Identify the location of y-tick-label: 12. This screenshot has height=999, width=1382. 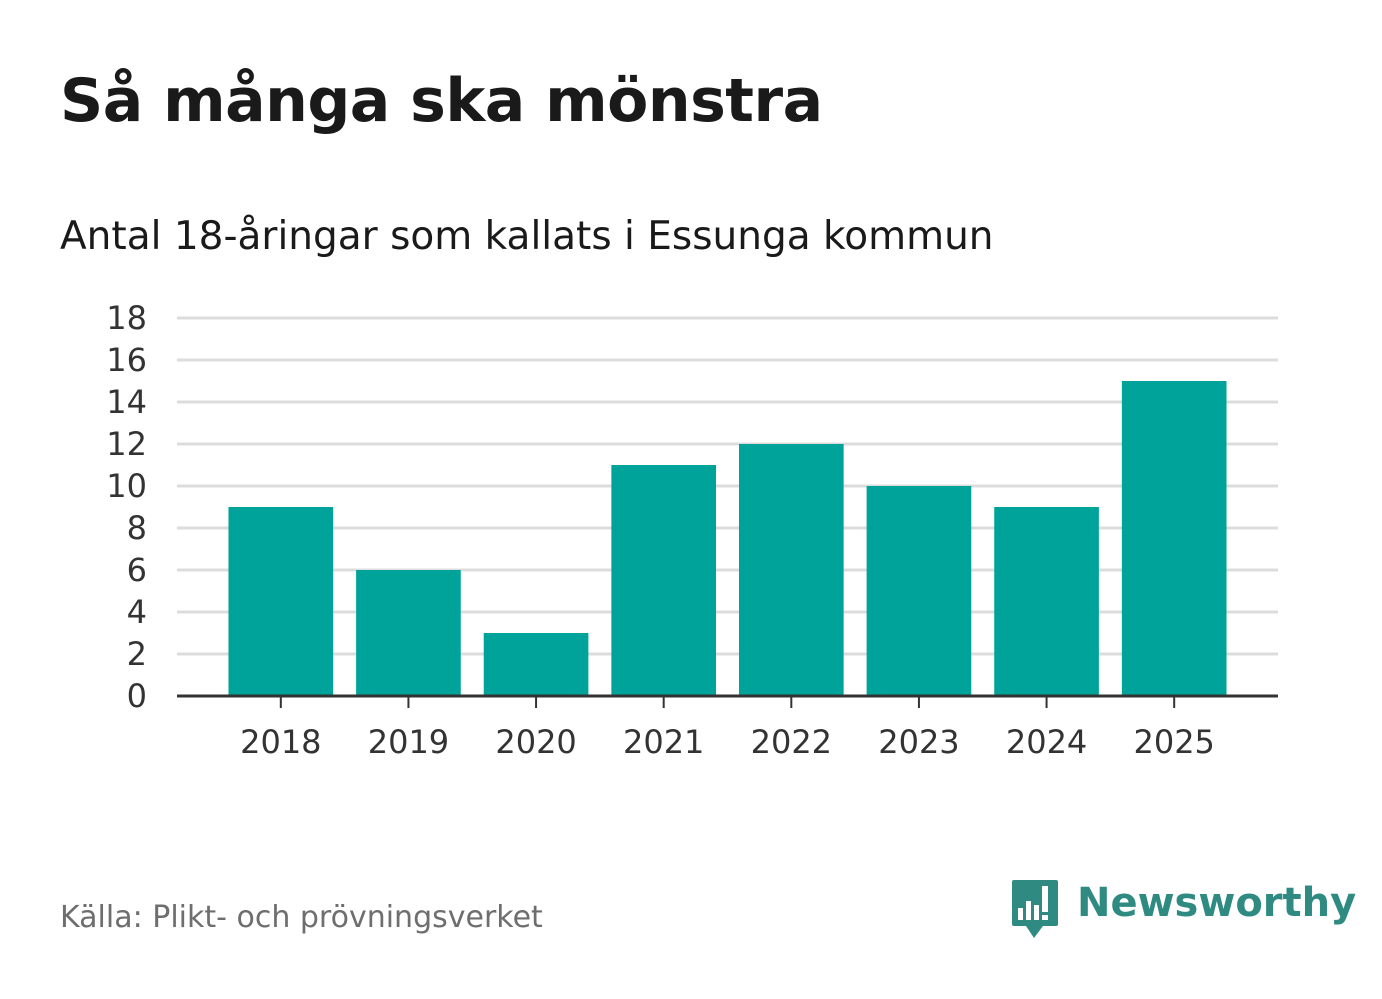
(126, 444).